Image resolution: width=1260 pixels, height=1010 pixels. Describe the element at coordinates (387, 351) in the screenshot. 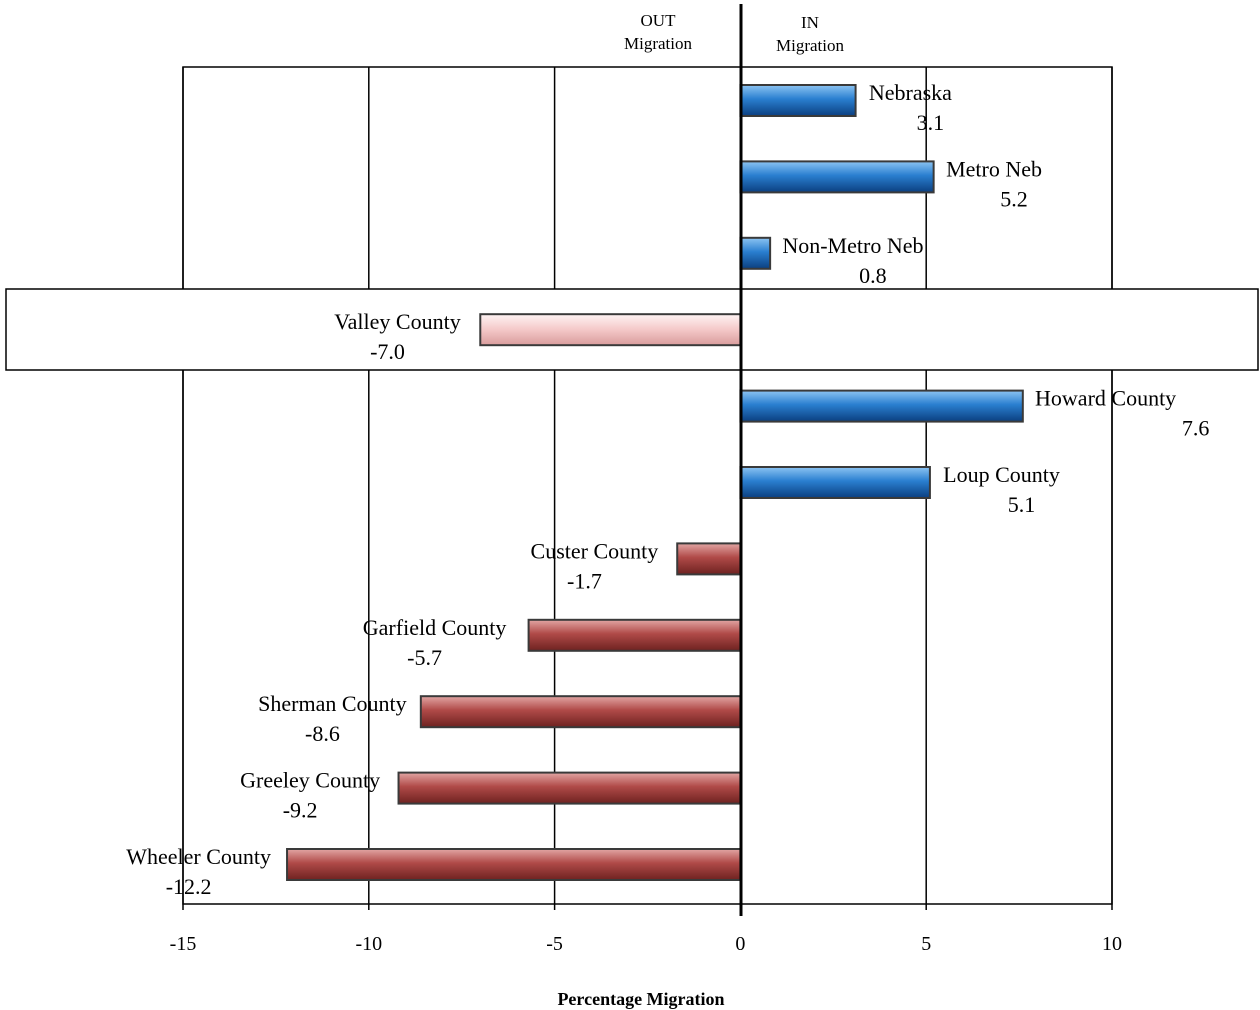

I see `bar-value-label-3: -7.0` at that location.